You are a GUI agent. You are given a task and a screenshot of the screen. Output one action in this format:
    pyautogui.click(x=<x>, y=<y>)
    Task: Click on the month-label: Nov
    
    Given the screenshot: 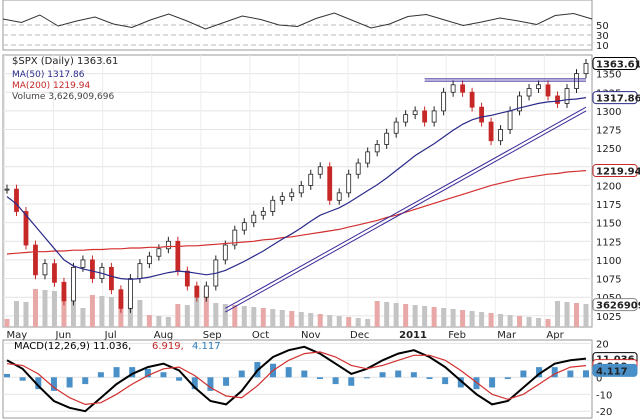 What is the action you would take?
    pyautogui.click(x=311, y=335)
    